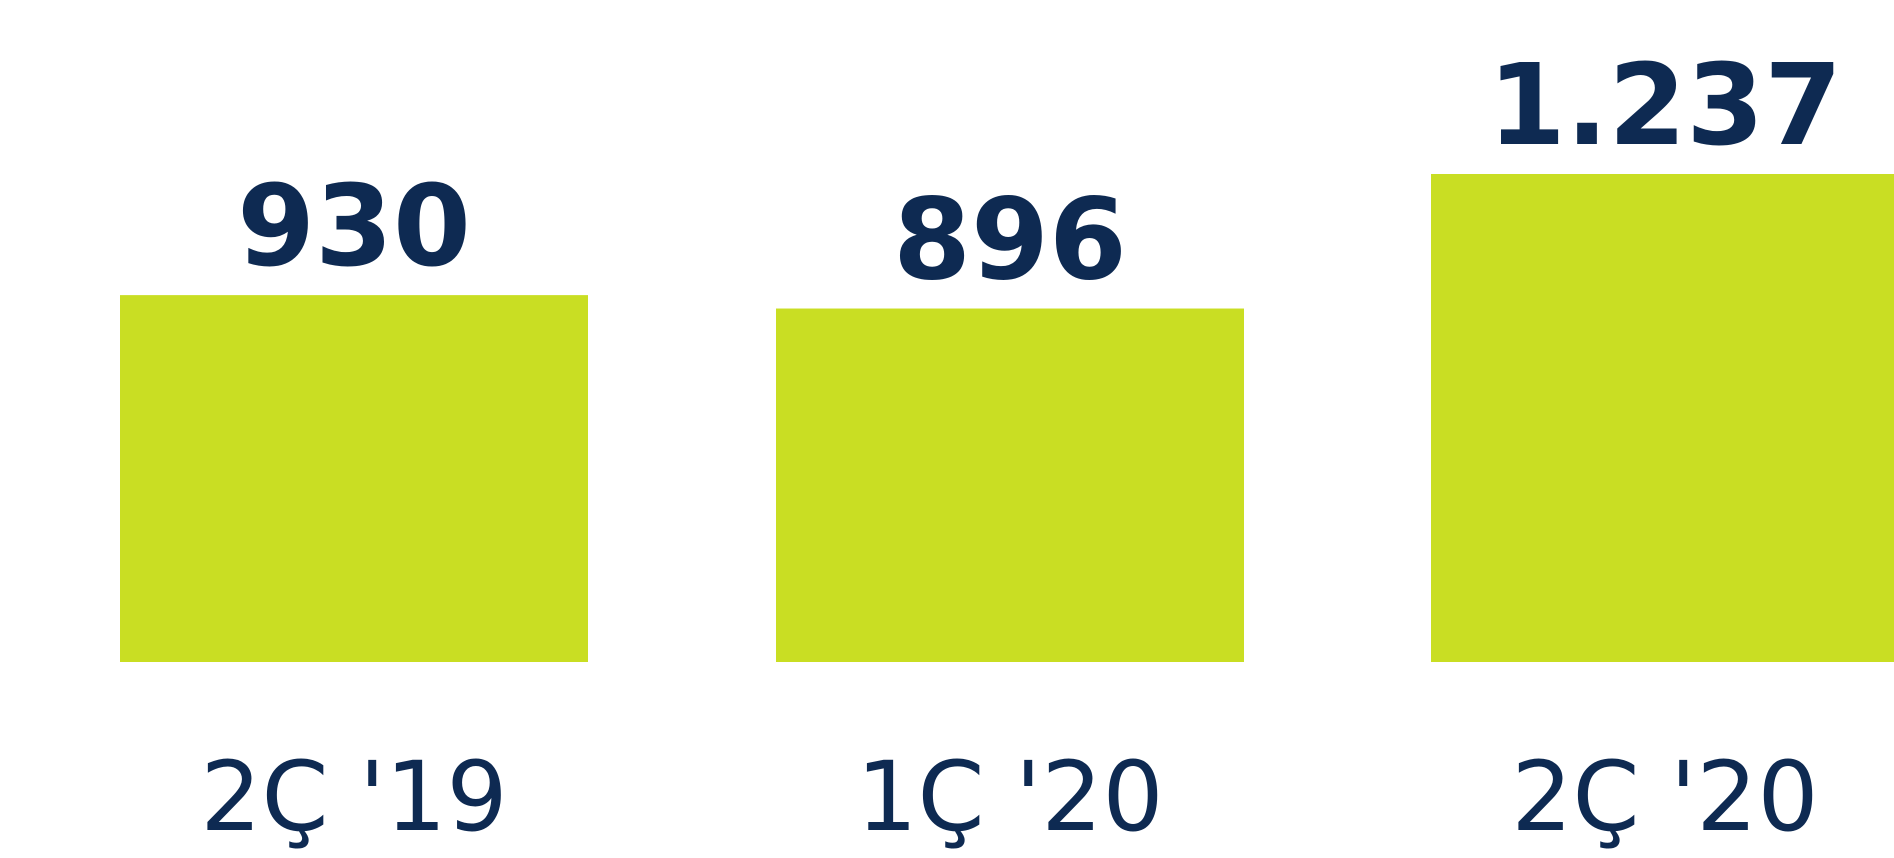 Image resolution: width=1894 pixels, height=858 pixels. I want to click on category-labels-group: 2Ç '19 1Ç '20 2Ç '20, so click(1009, 797).